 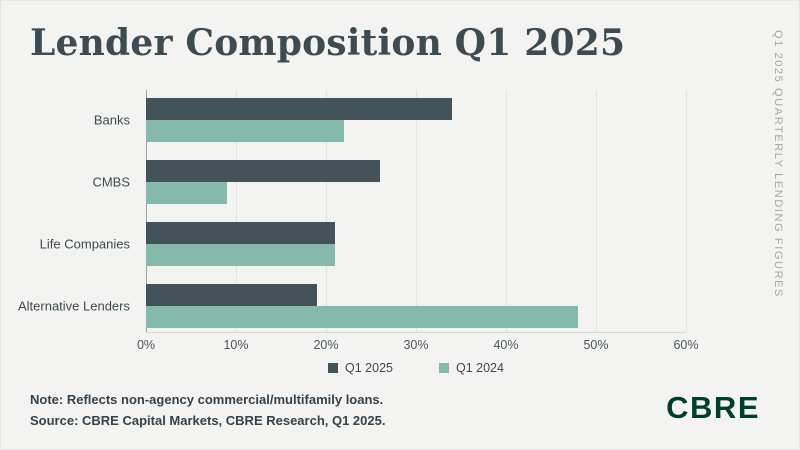 What do you see at coordinates (686, 345) in the screenshot?
I see `x-tick-label-60: 60%` at bounding box center [686, 345].